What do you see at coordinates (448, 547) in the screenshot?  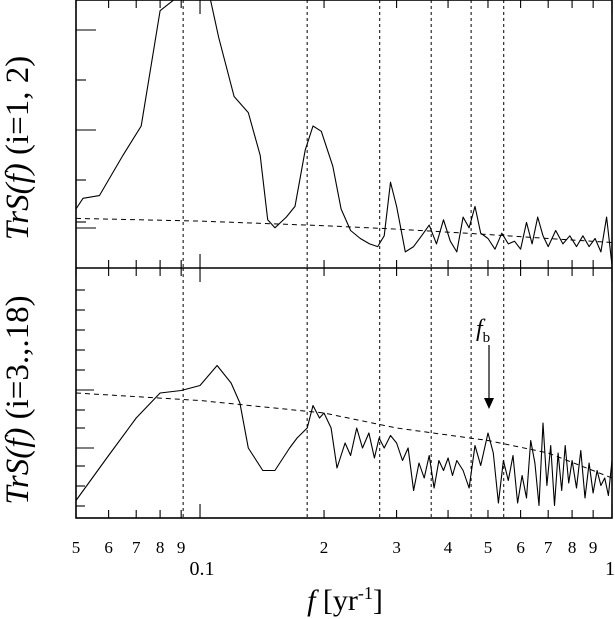 I see `x-tick-label-8: 4` at bounding box center [448, 547].